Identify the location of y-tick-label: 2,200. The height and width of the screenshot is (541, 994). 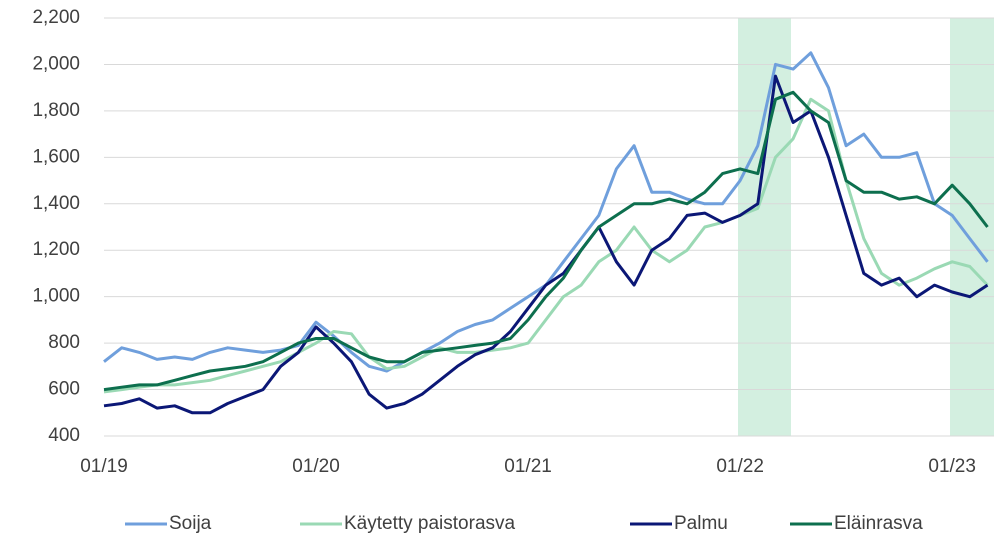
(56, 17).